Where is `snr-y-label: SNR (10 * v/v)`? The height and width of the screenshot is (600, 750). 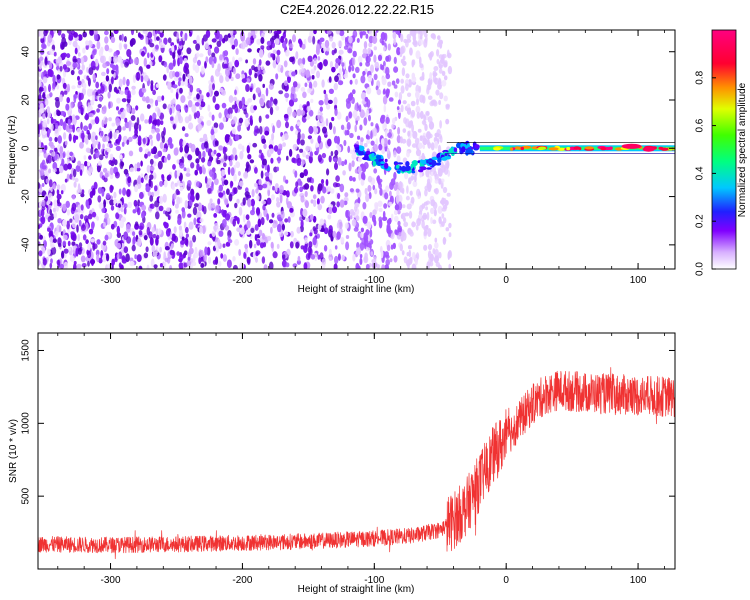 snr-y-label: SNR (10 * v/v) is located at coordinates (13, 451).